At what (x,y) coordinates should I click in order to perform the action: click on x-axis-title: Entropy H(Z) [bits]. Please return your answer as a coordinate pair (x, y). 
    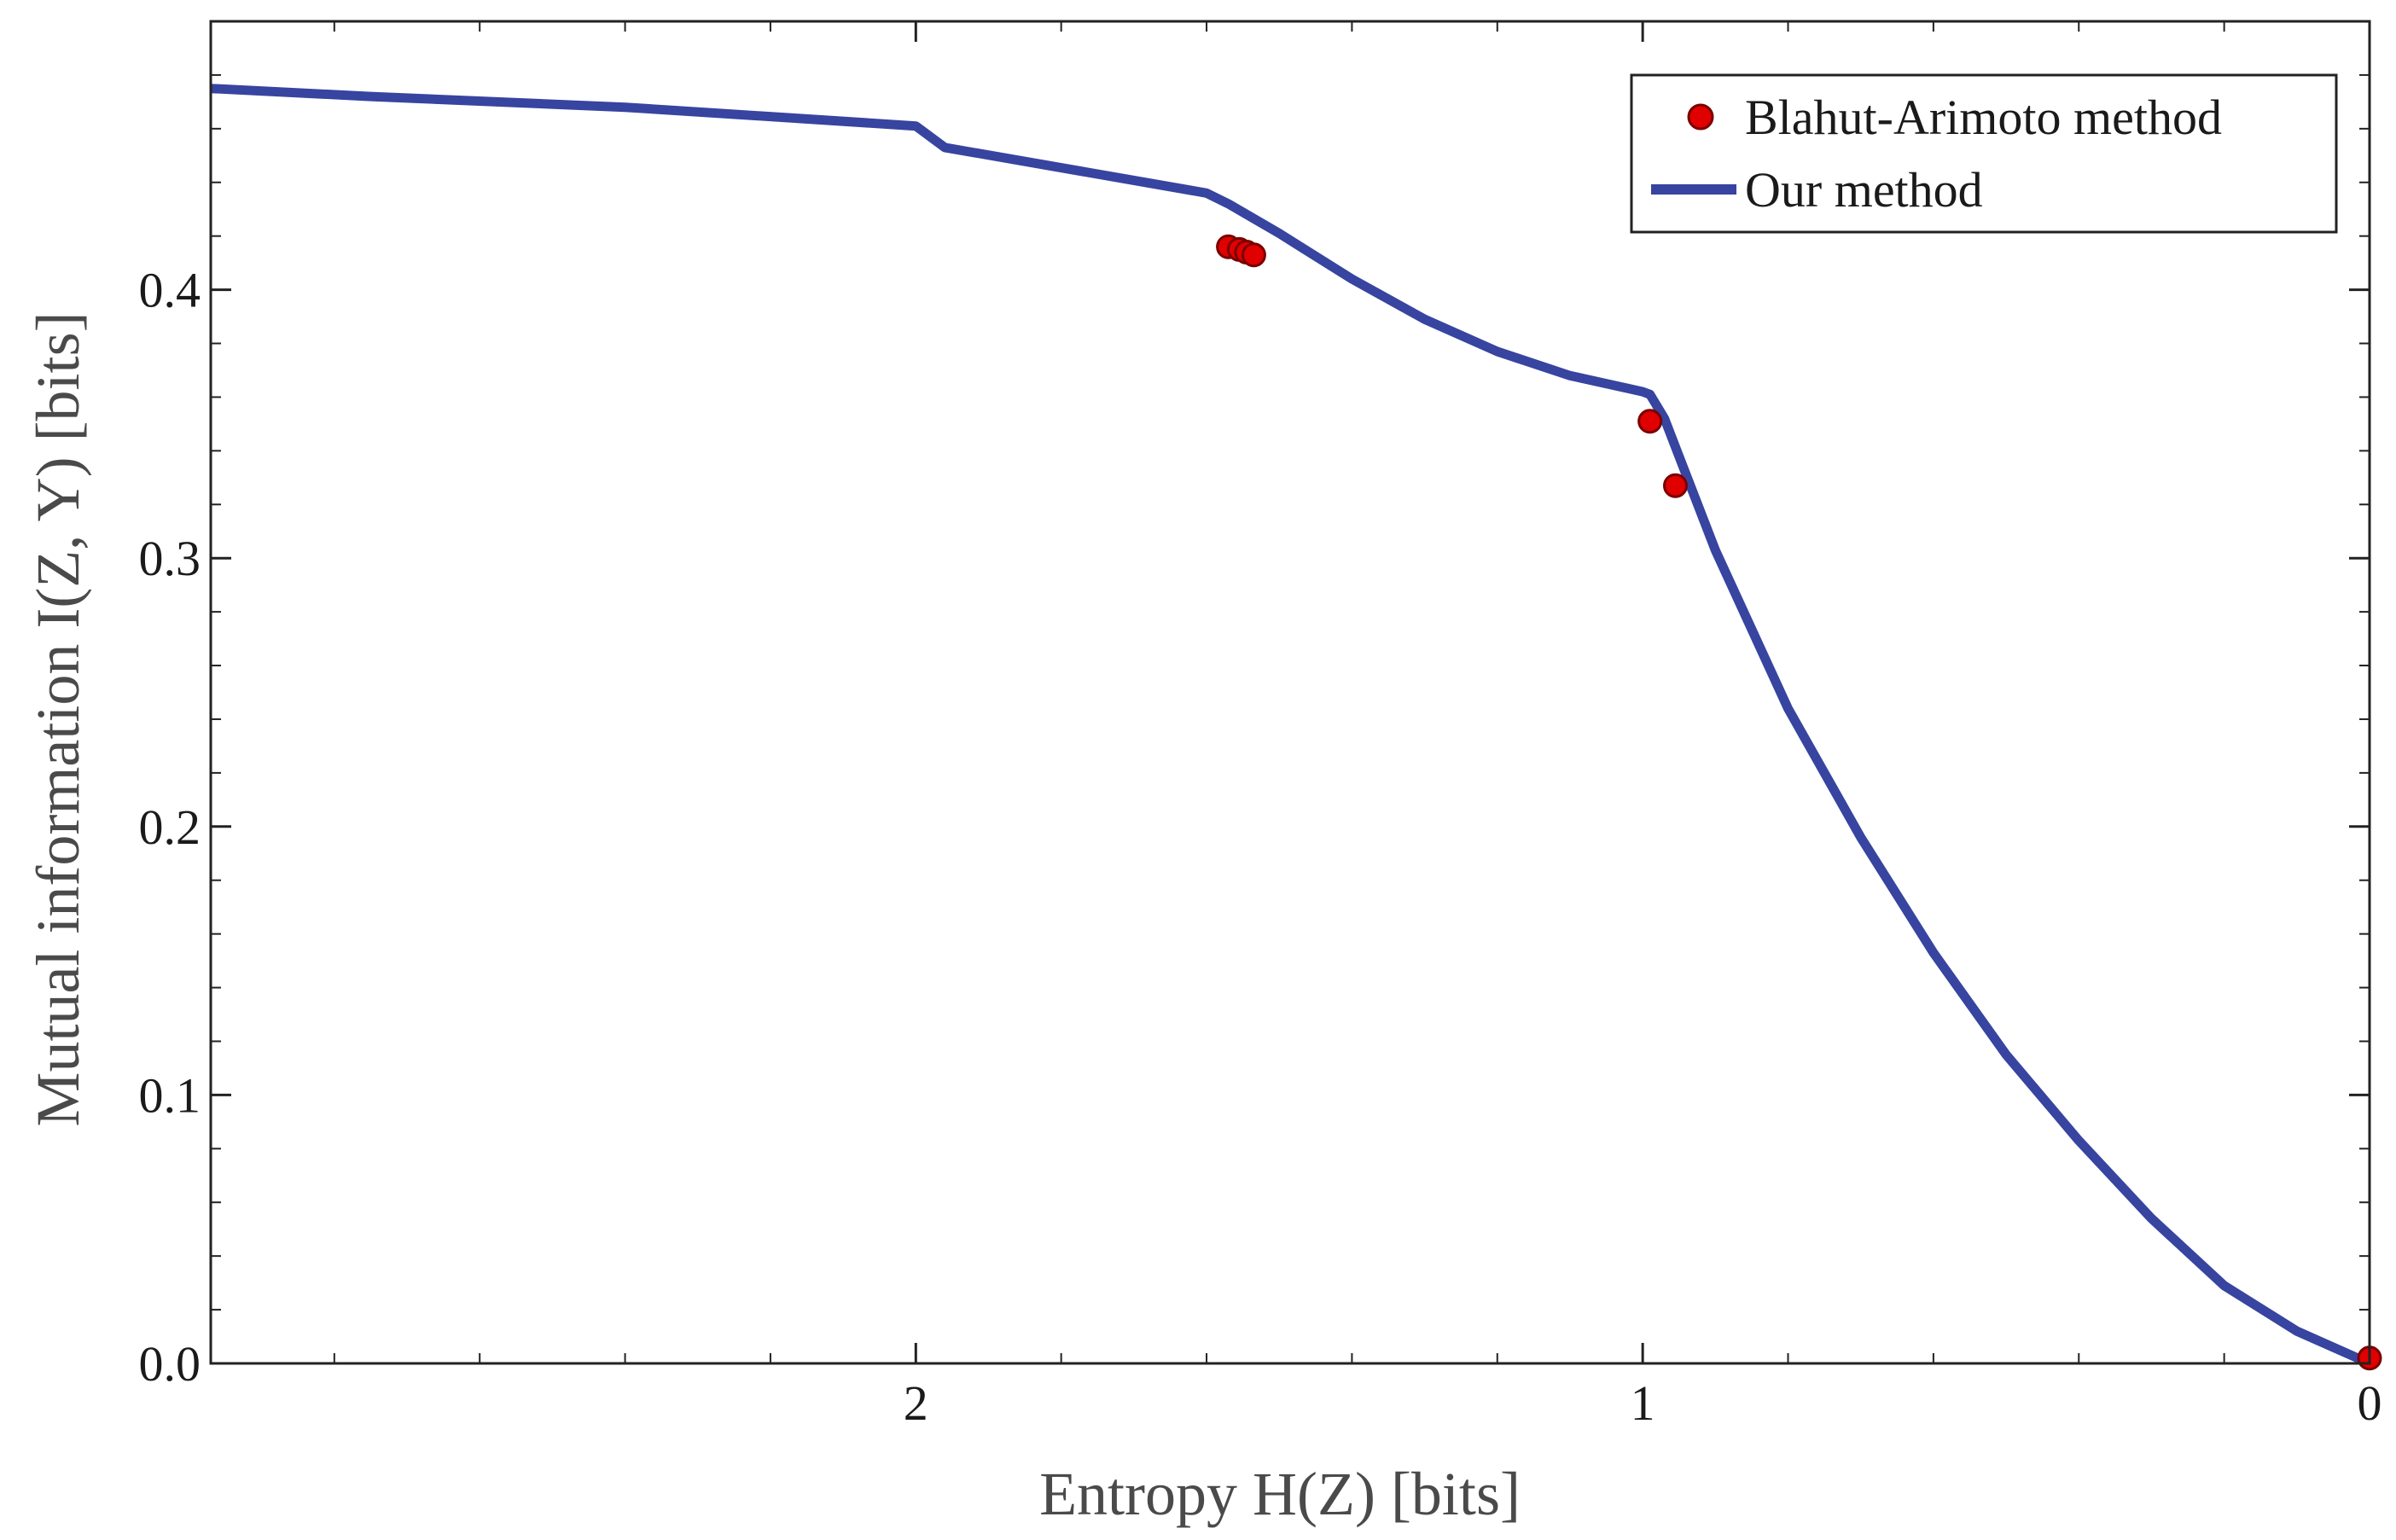
    Looking at the image, I should click on (1280, 1494).